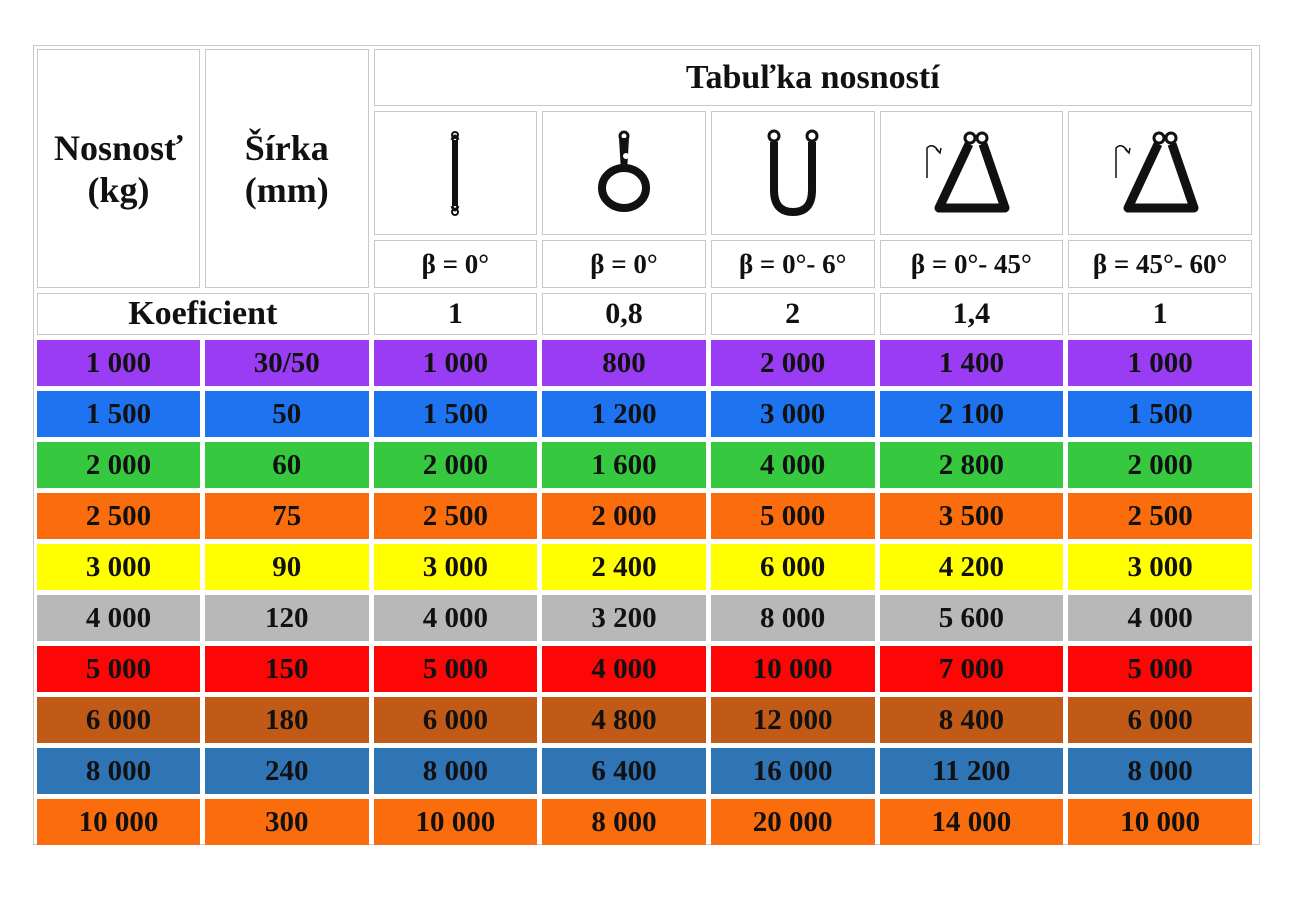 The image size is (1300, 919). I want to click on icon-row, so click(644, 173).